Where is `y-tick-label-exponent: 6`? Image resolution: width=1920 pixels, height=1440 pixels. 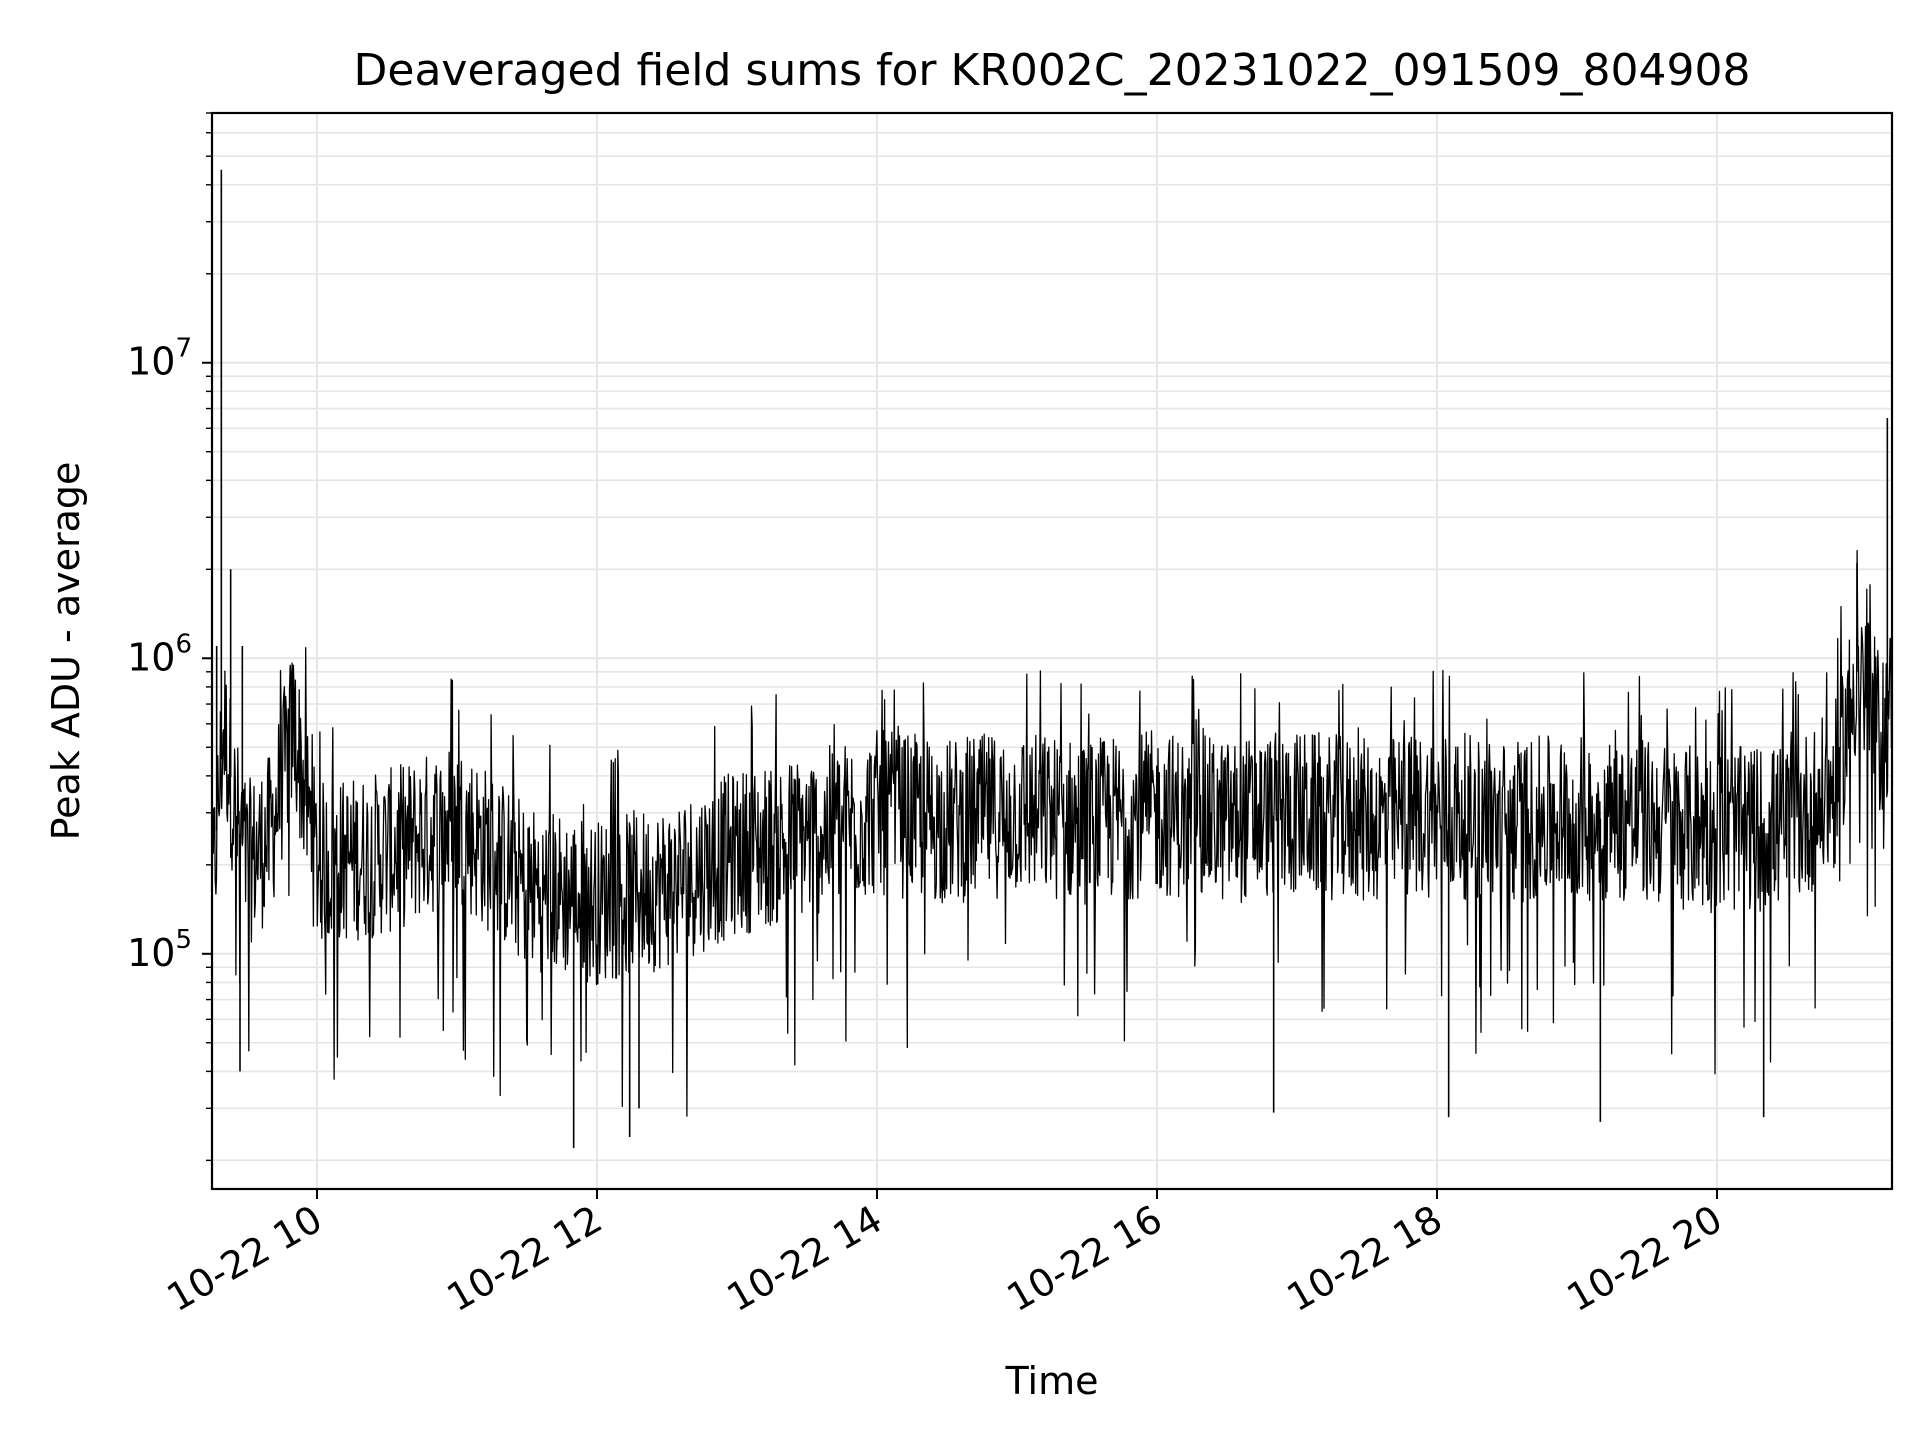 y-tick-label-exponent: 6 is located at coordinates (183, 644).